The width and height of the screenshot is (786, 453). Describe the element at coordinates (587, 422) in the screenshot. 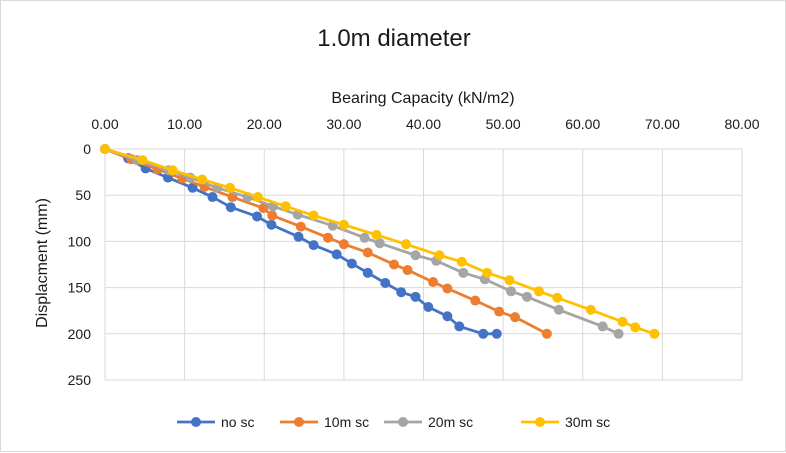

I see `legend-label: 30m sc` at that location.